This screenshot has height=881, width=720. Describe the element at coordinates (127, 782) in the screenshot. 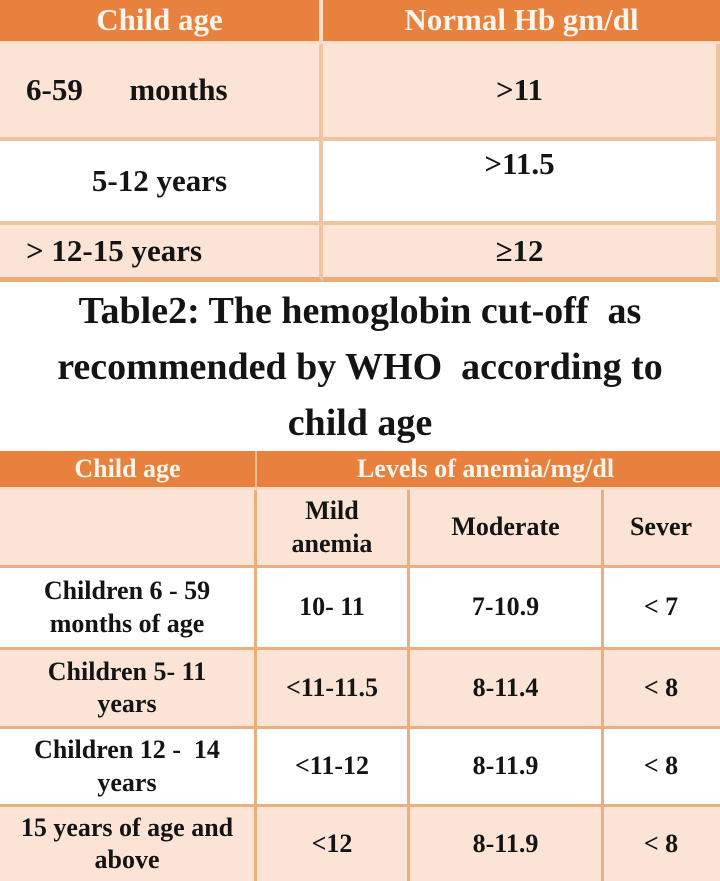

I see `t2-row3-age-line2: years` at that location.